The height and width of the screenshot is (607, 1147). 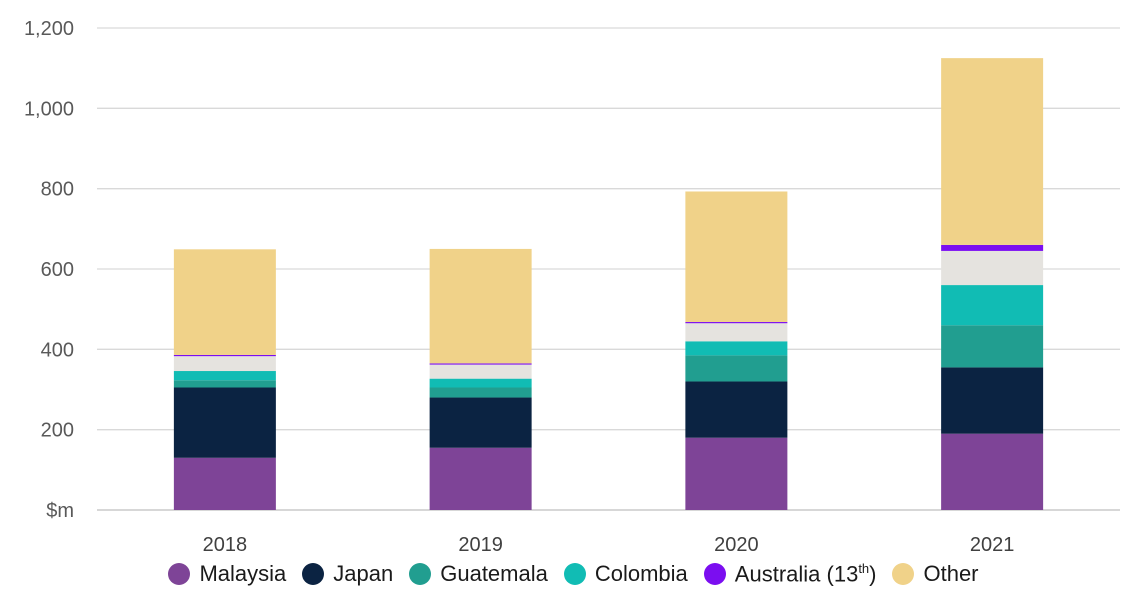 What do you see at coordinates (57, 350) in the screenshot?
I see `y-tick-label: 400` at bounding box center [57, 350].